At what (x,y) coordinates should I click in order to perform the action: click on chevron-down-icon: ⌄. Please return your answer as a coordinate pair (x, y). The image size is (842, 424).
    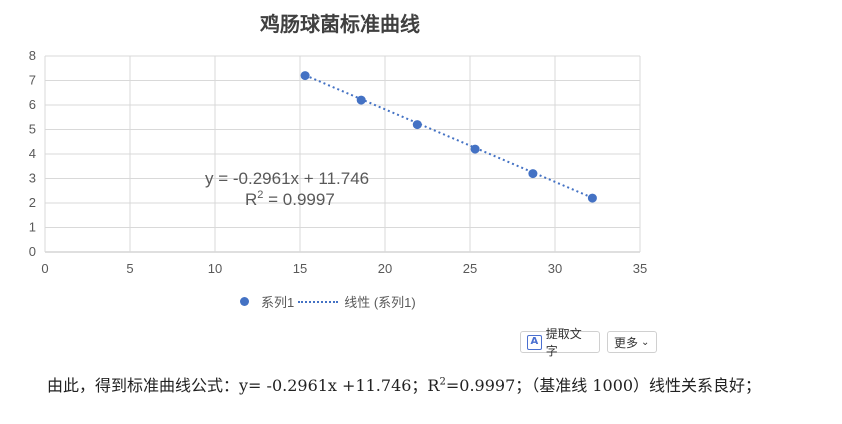
    Looking at the image, I should click on (645, 342).